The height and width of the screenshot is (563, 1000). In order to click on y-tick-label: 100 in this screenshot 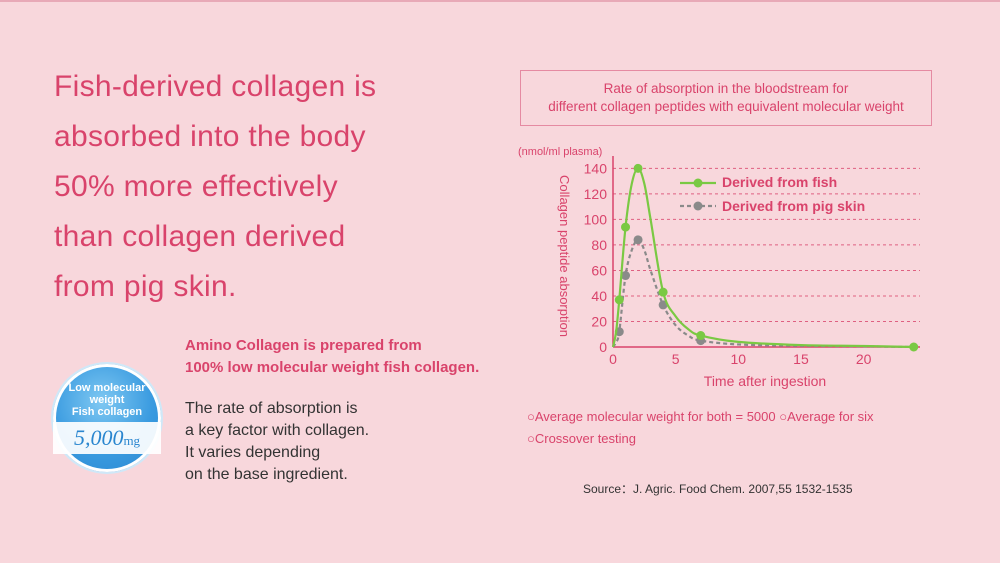, I will do `click(596, 219)`.